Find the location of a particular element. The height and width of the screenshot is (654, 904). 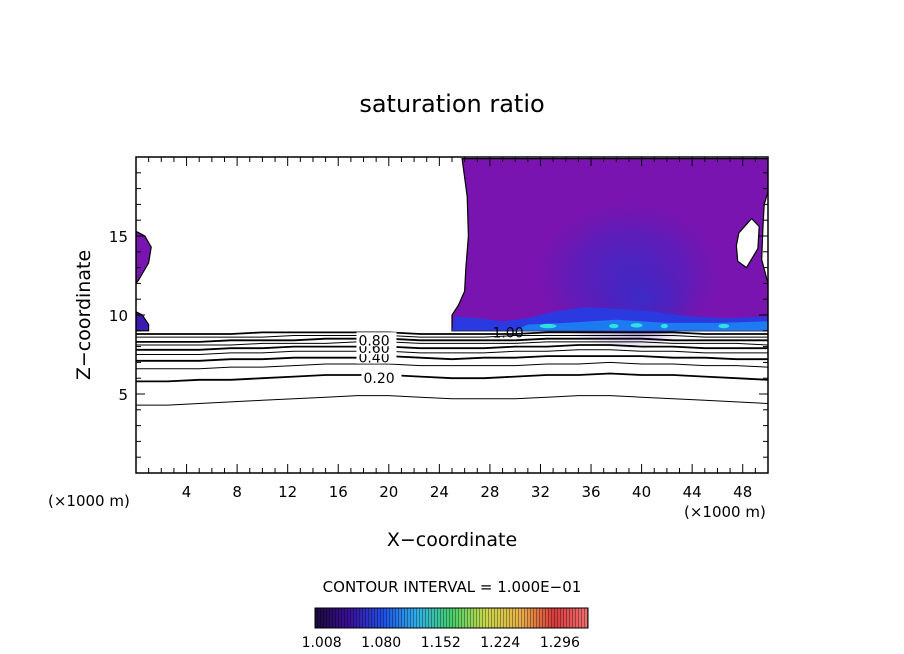

x-tick-label: 20 is located at coordinates (388, 492).